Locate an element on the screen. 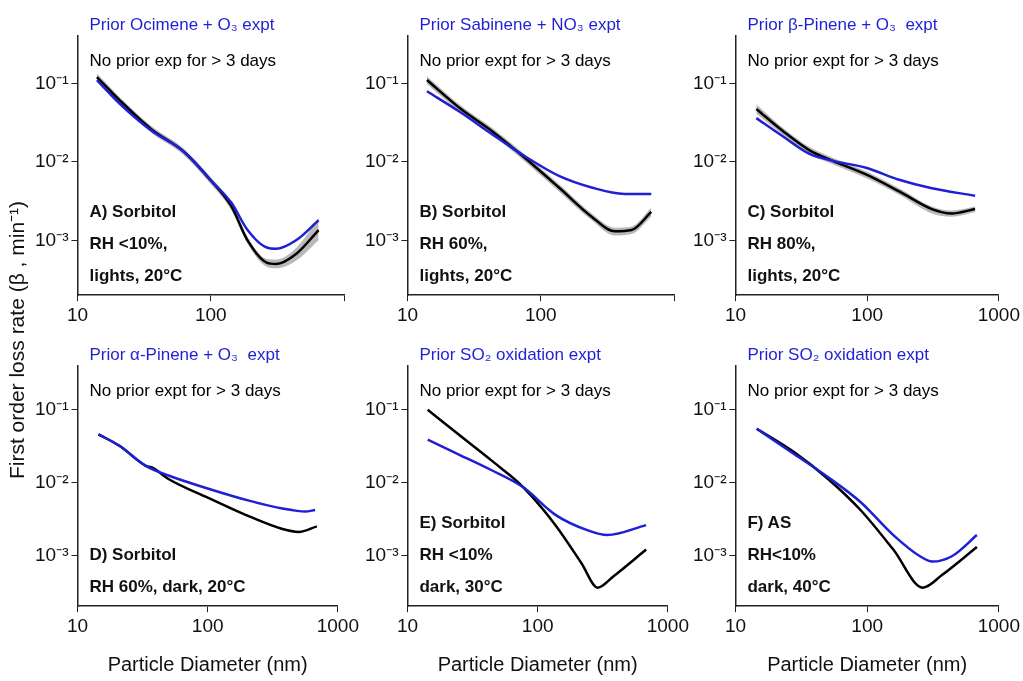  text: Prior Sabinene + NO₃ expt is located at coordinates (520, 24).